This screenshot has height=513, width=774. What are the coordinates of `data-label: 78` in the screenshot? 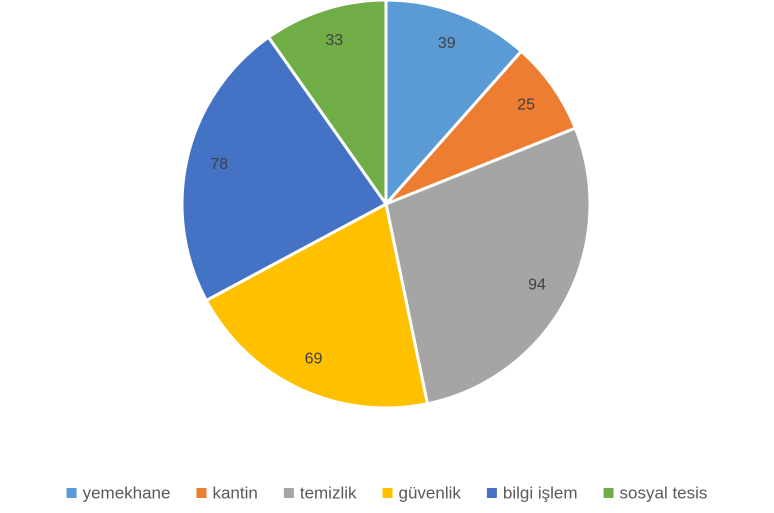 It's located at (219, 164).